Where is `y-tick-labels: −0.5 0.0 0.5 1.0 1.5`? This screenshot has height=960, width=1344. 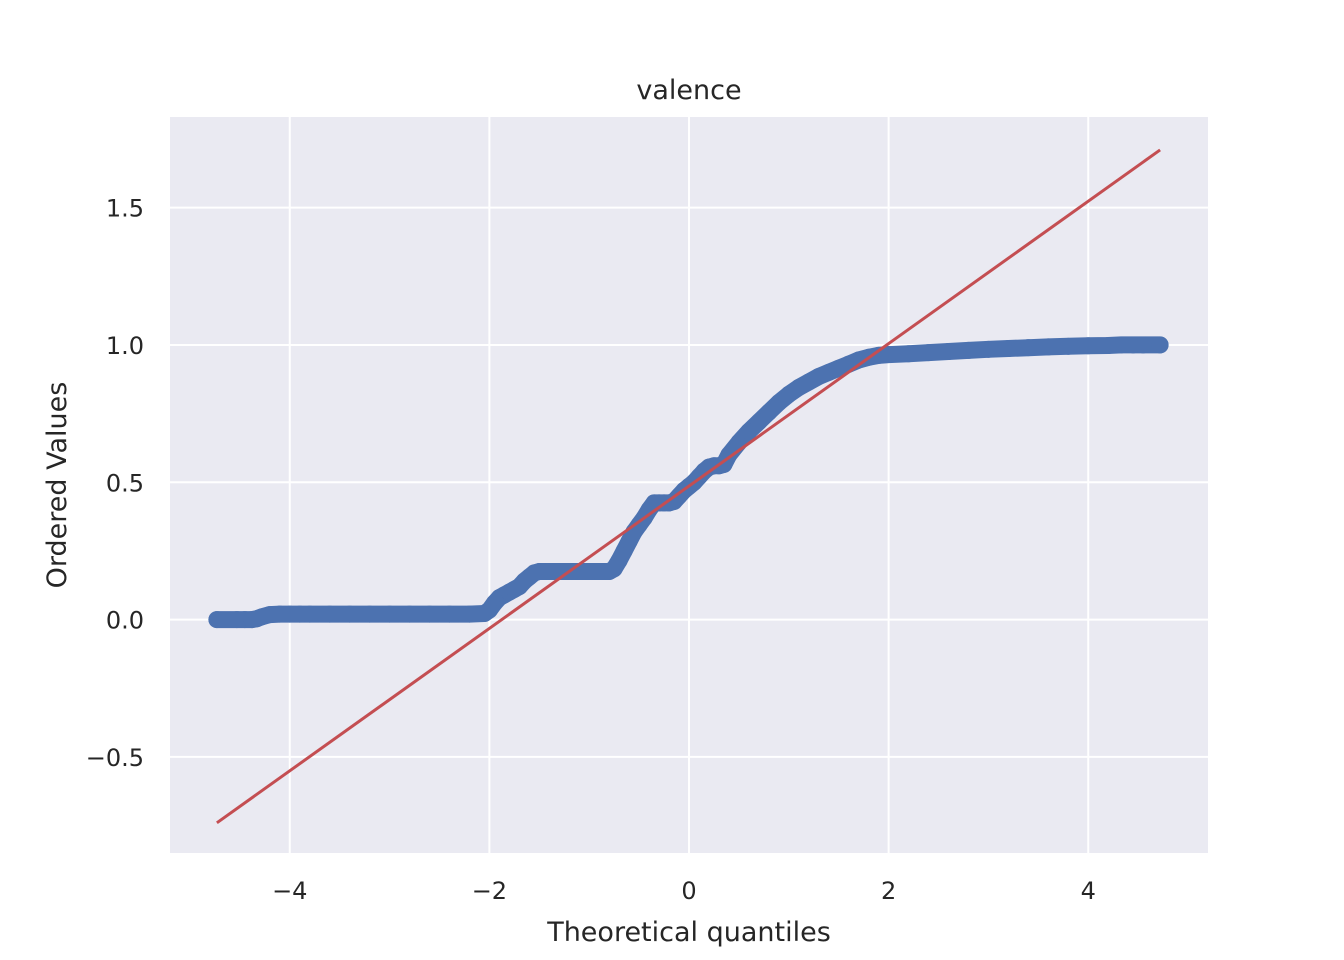 y-tick-labels: −0.5 0.0 0.5 1.0 1.5 is located at coordinates (115, 483).